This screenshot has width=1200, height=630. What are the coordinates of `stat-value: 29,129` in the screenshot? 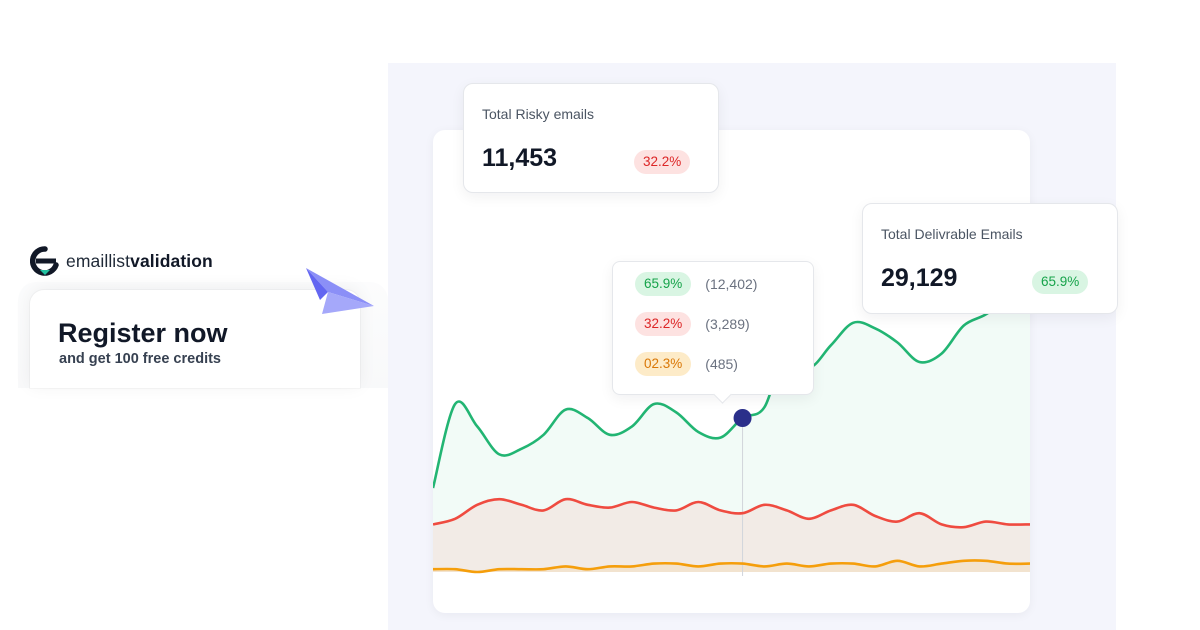 It's located at (919, 278).